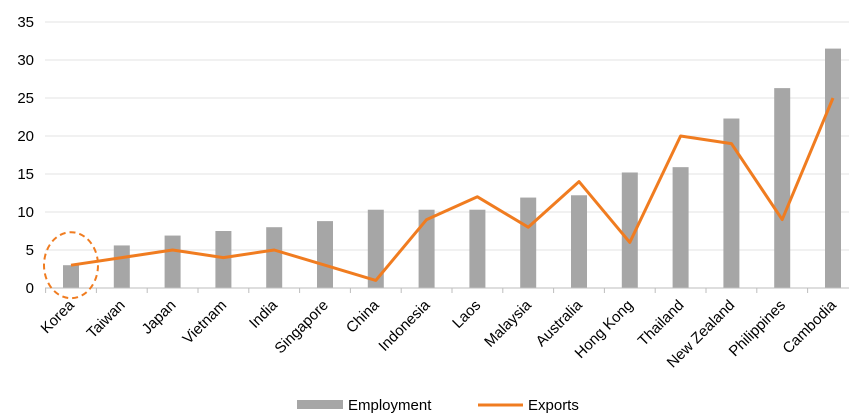 This screenshot has height=415, width=849. What do you see at coordinates (809, 326) in the screenshot?
I see `x-tick-label: Cambodia` at bounding box center [809, 326].